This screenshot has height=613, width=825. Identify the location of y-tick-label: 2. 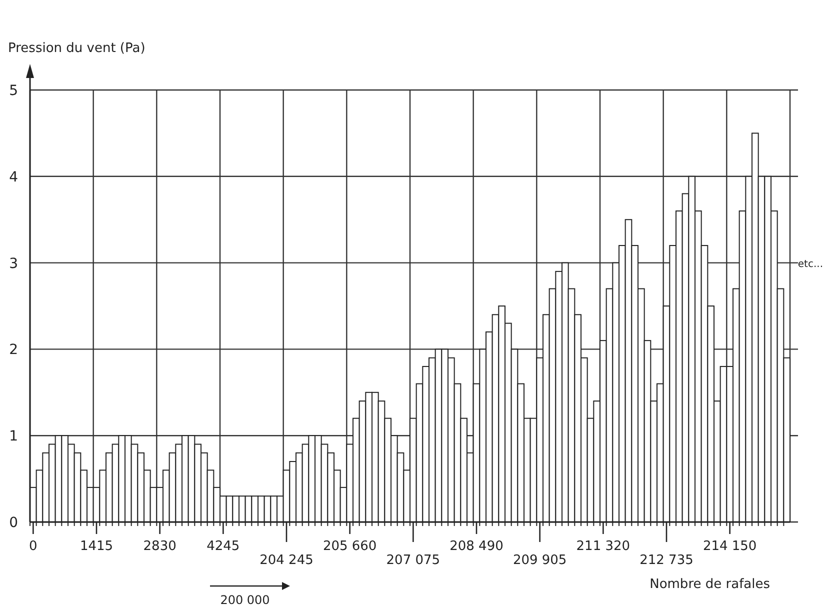
(13, 350).